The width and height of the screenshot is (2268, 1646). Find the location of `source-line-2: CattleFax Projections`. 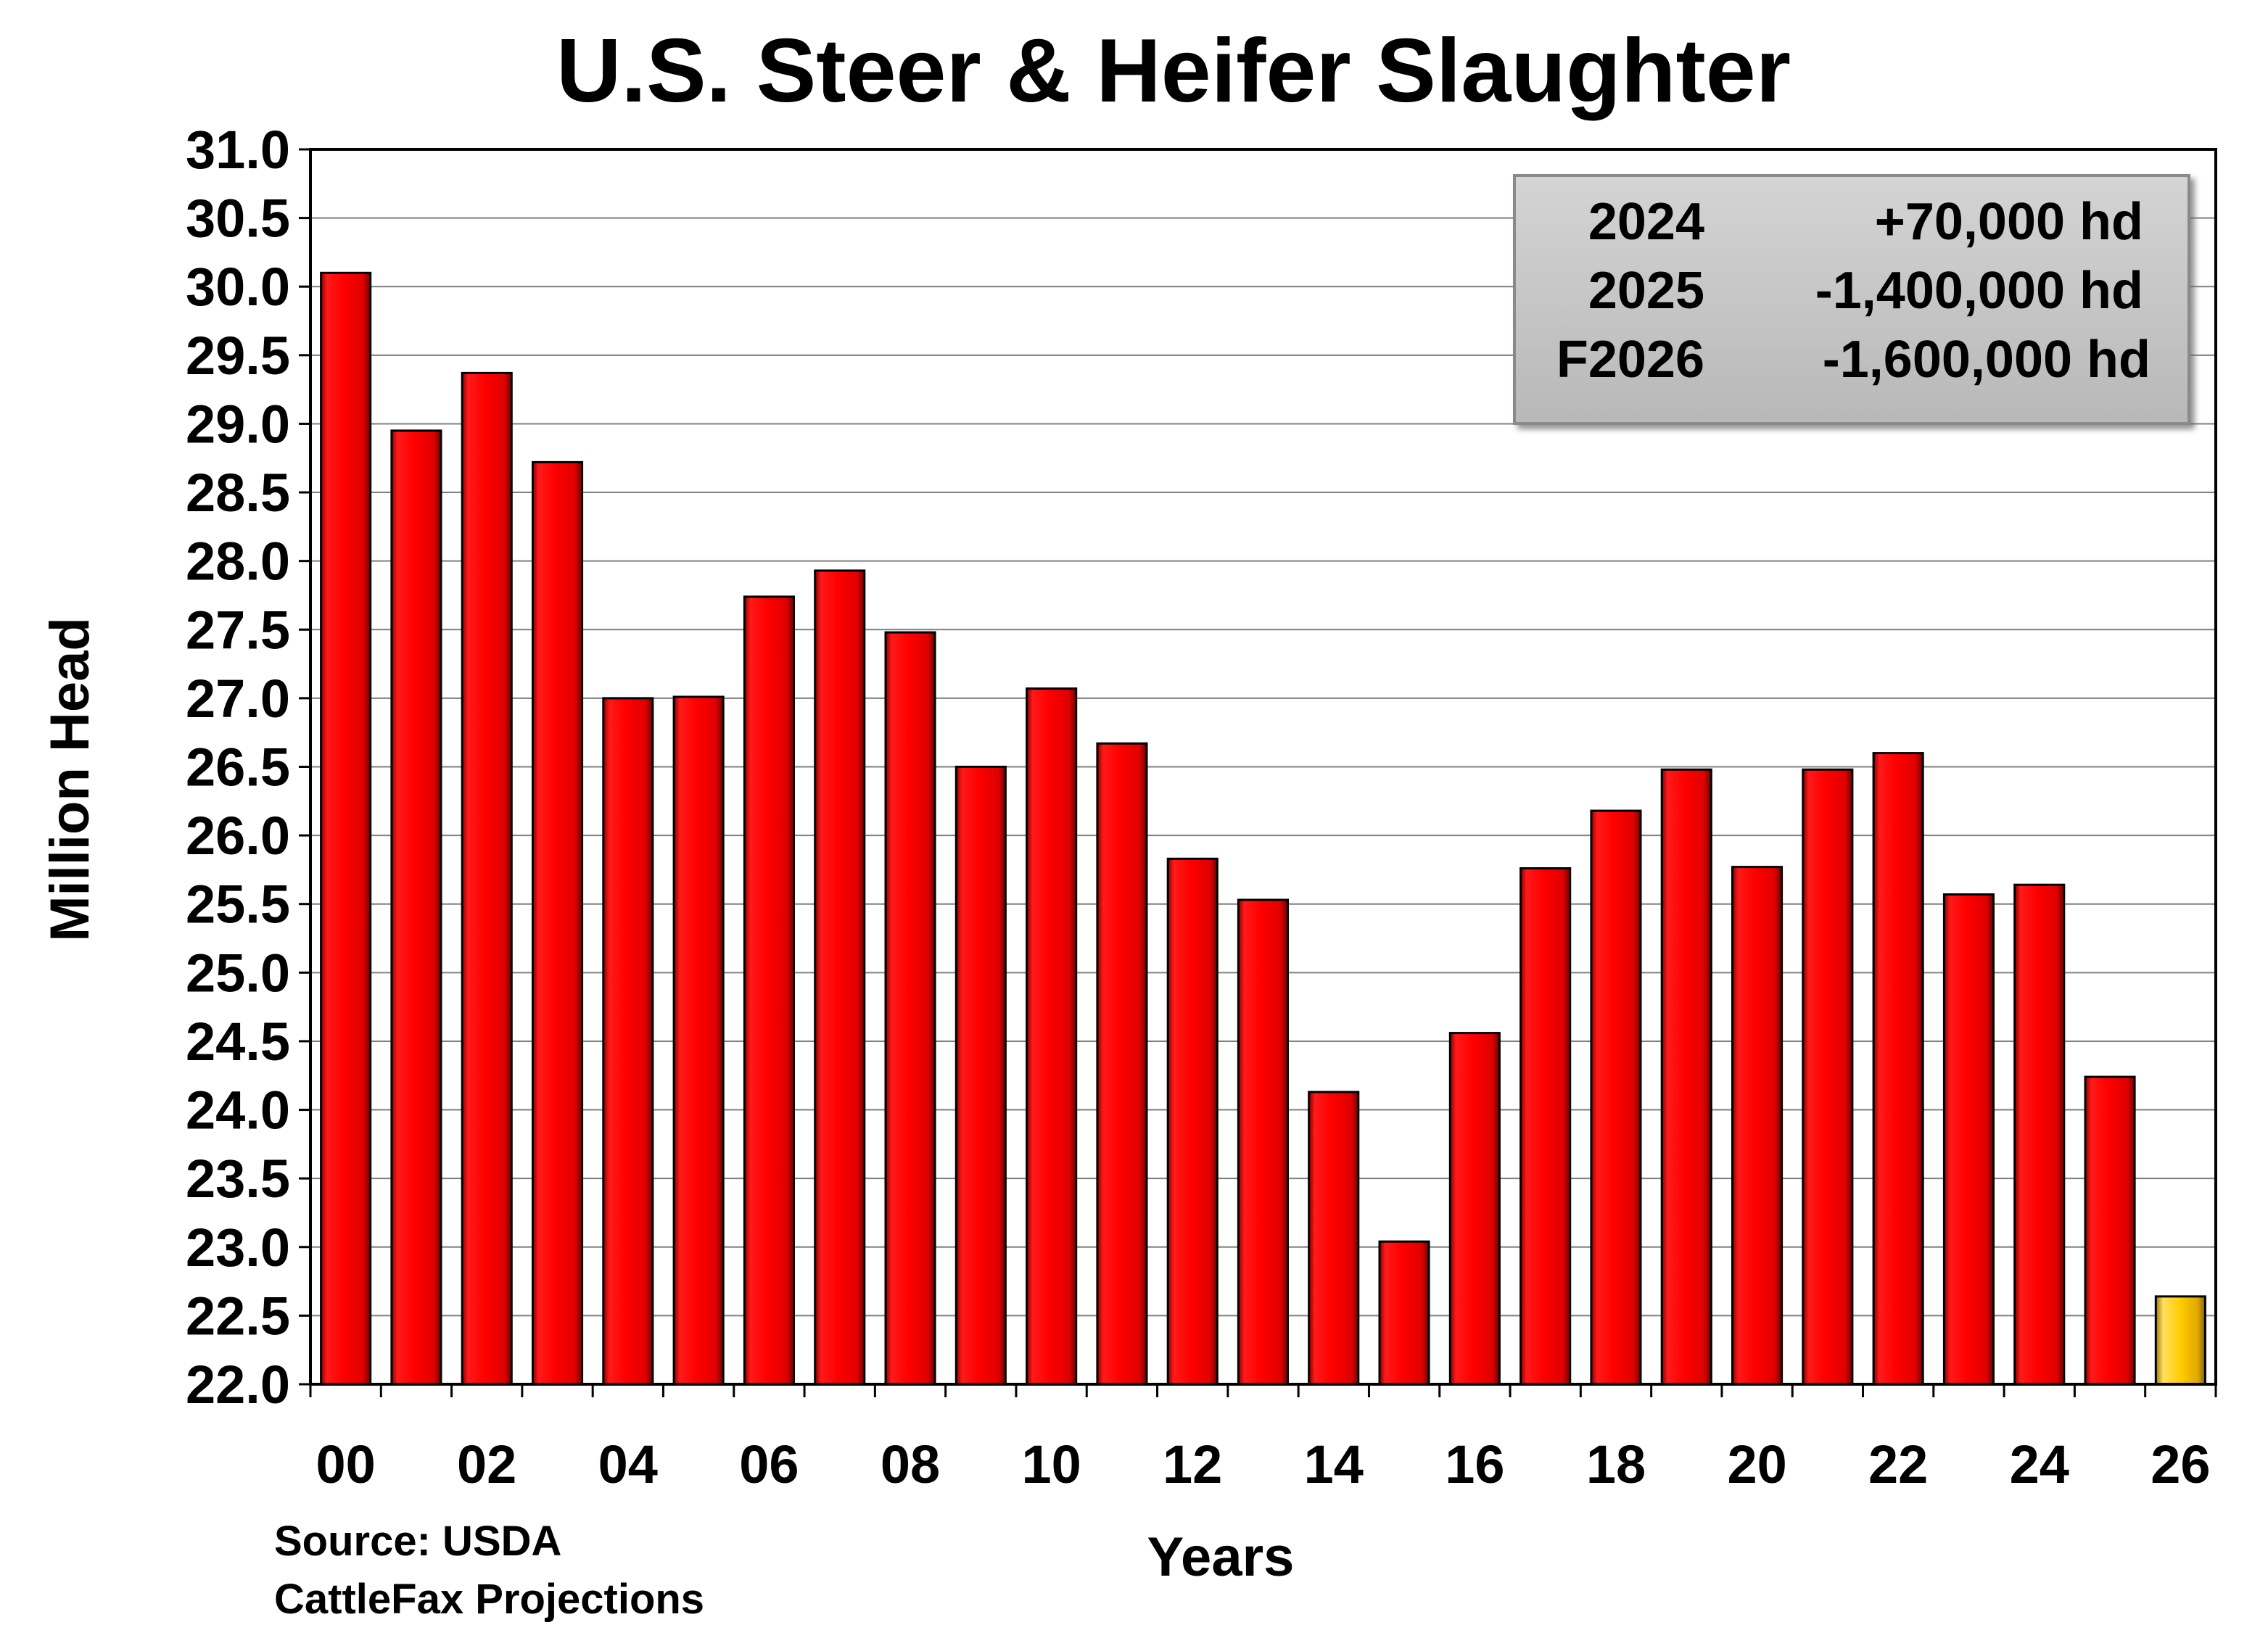

source-line-2: CattleFax Projections is located at coordinates (489, 1599).